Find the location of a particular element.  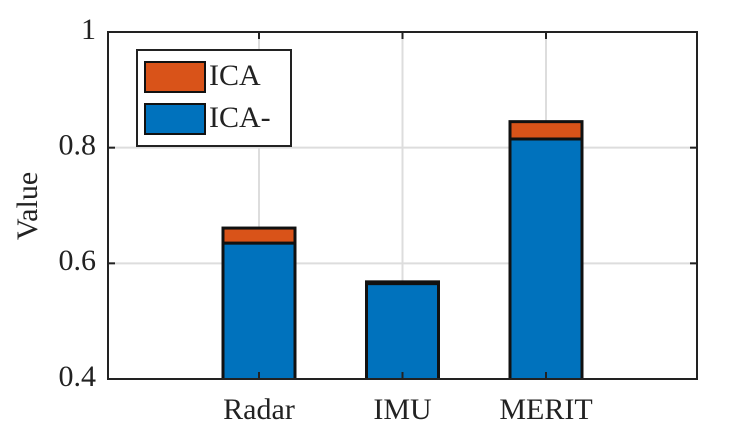

y-tick-label: 0.6 is located at coordinates (78, 260).